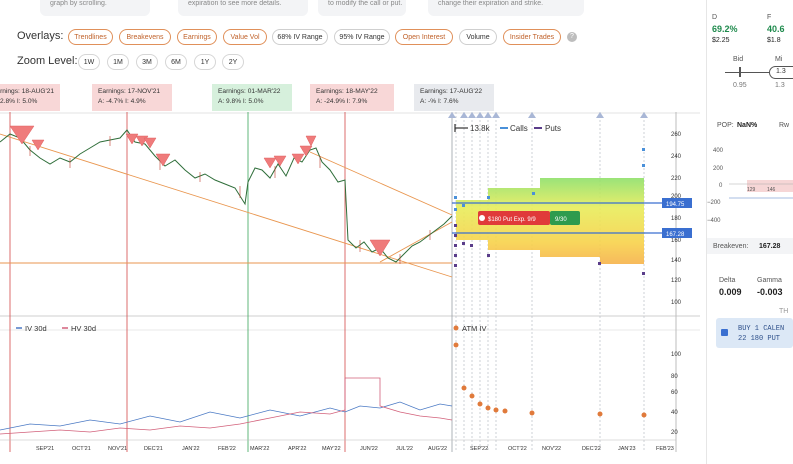  Describe the element at coordinates (676, 281) in the screenshot. I see `svg-text: 120` at that location.